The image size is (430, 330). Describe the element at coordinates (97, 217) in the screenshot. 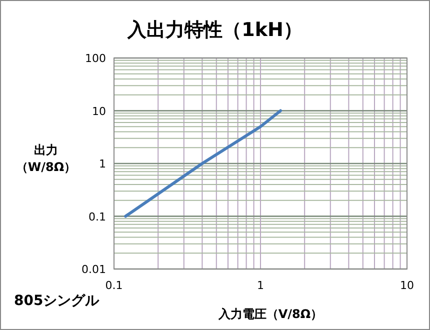

I see `y-tick-label: 0.1` at that location.